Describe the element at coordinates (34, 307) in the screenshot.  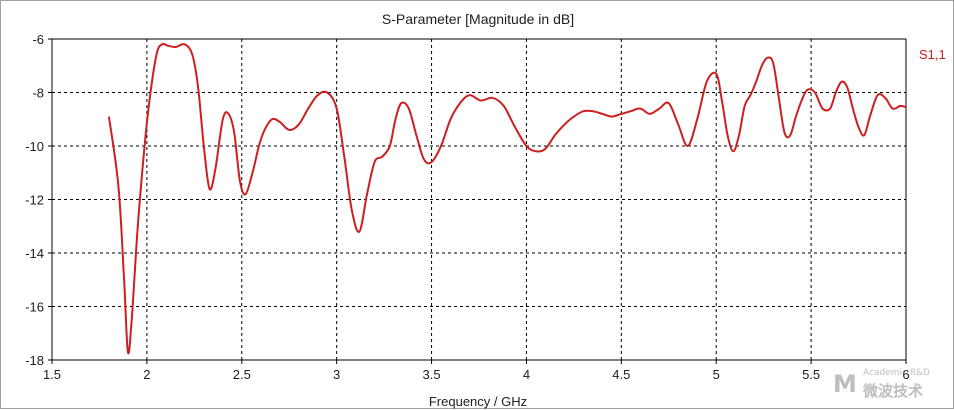
I see `y-tick-label: -16` at that location.